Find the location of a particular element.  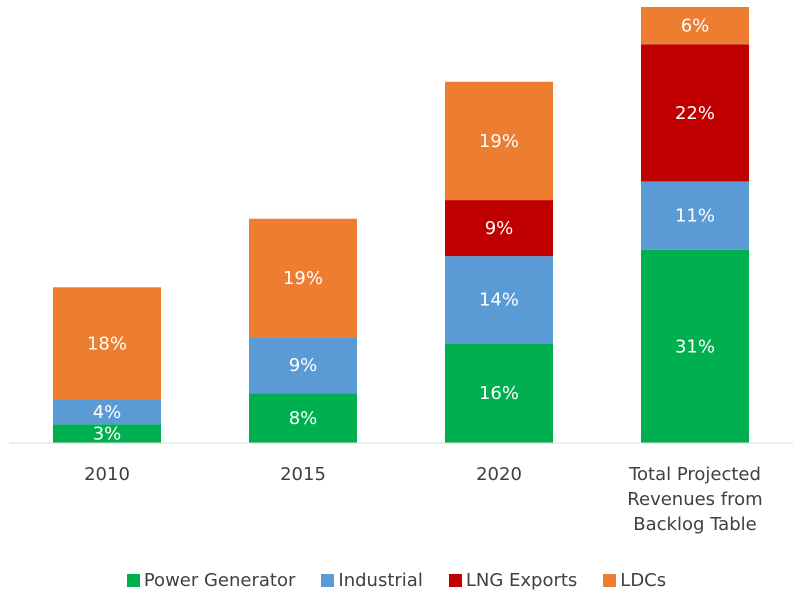

value-label: 22% is located at coordinates (695, 113).